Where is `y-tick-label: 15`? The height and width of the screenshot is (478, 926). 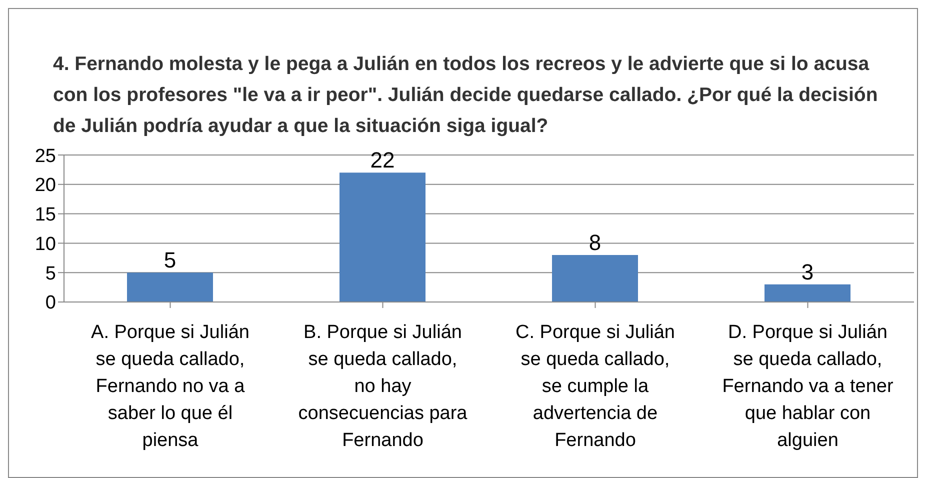 y-tick-label: 15 is located at coordinates (45, 215).